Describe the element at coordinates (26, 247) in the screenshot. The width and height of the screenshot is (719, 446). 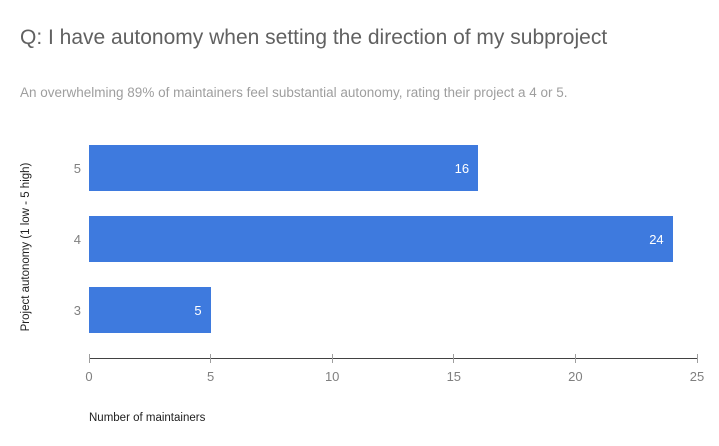
I see `y-axis-title: Project autonomy (1 low - 5 high)` at that location.